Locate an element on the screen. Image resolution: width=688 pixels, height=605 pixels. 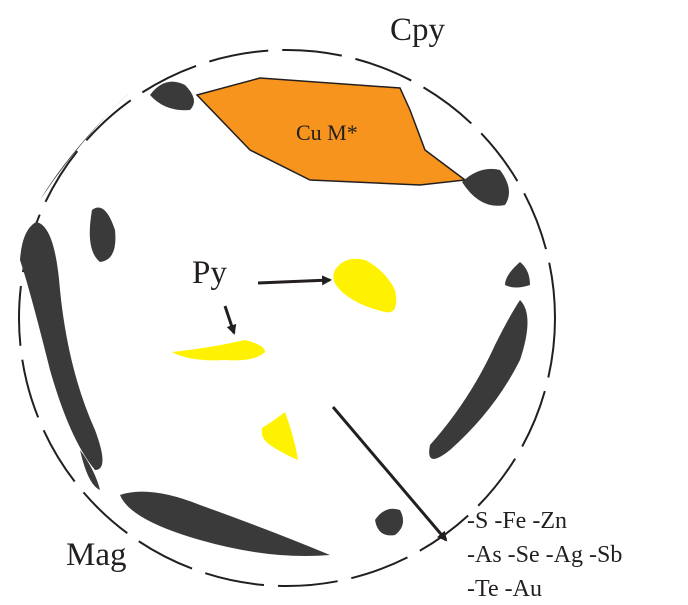
copper-mineral is located at coordinates (331, 131).